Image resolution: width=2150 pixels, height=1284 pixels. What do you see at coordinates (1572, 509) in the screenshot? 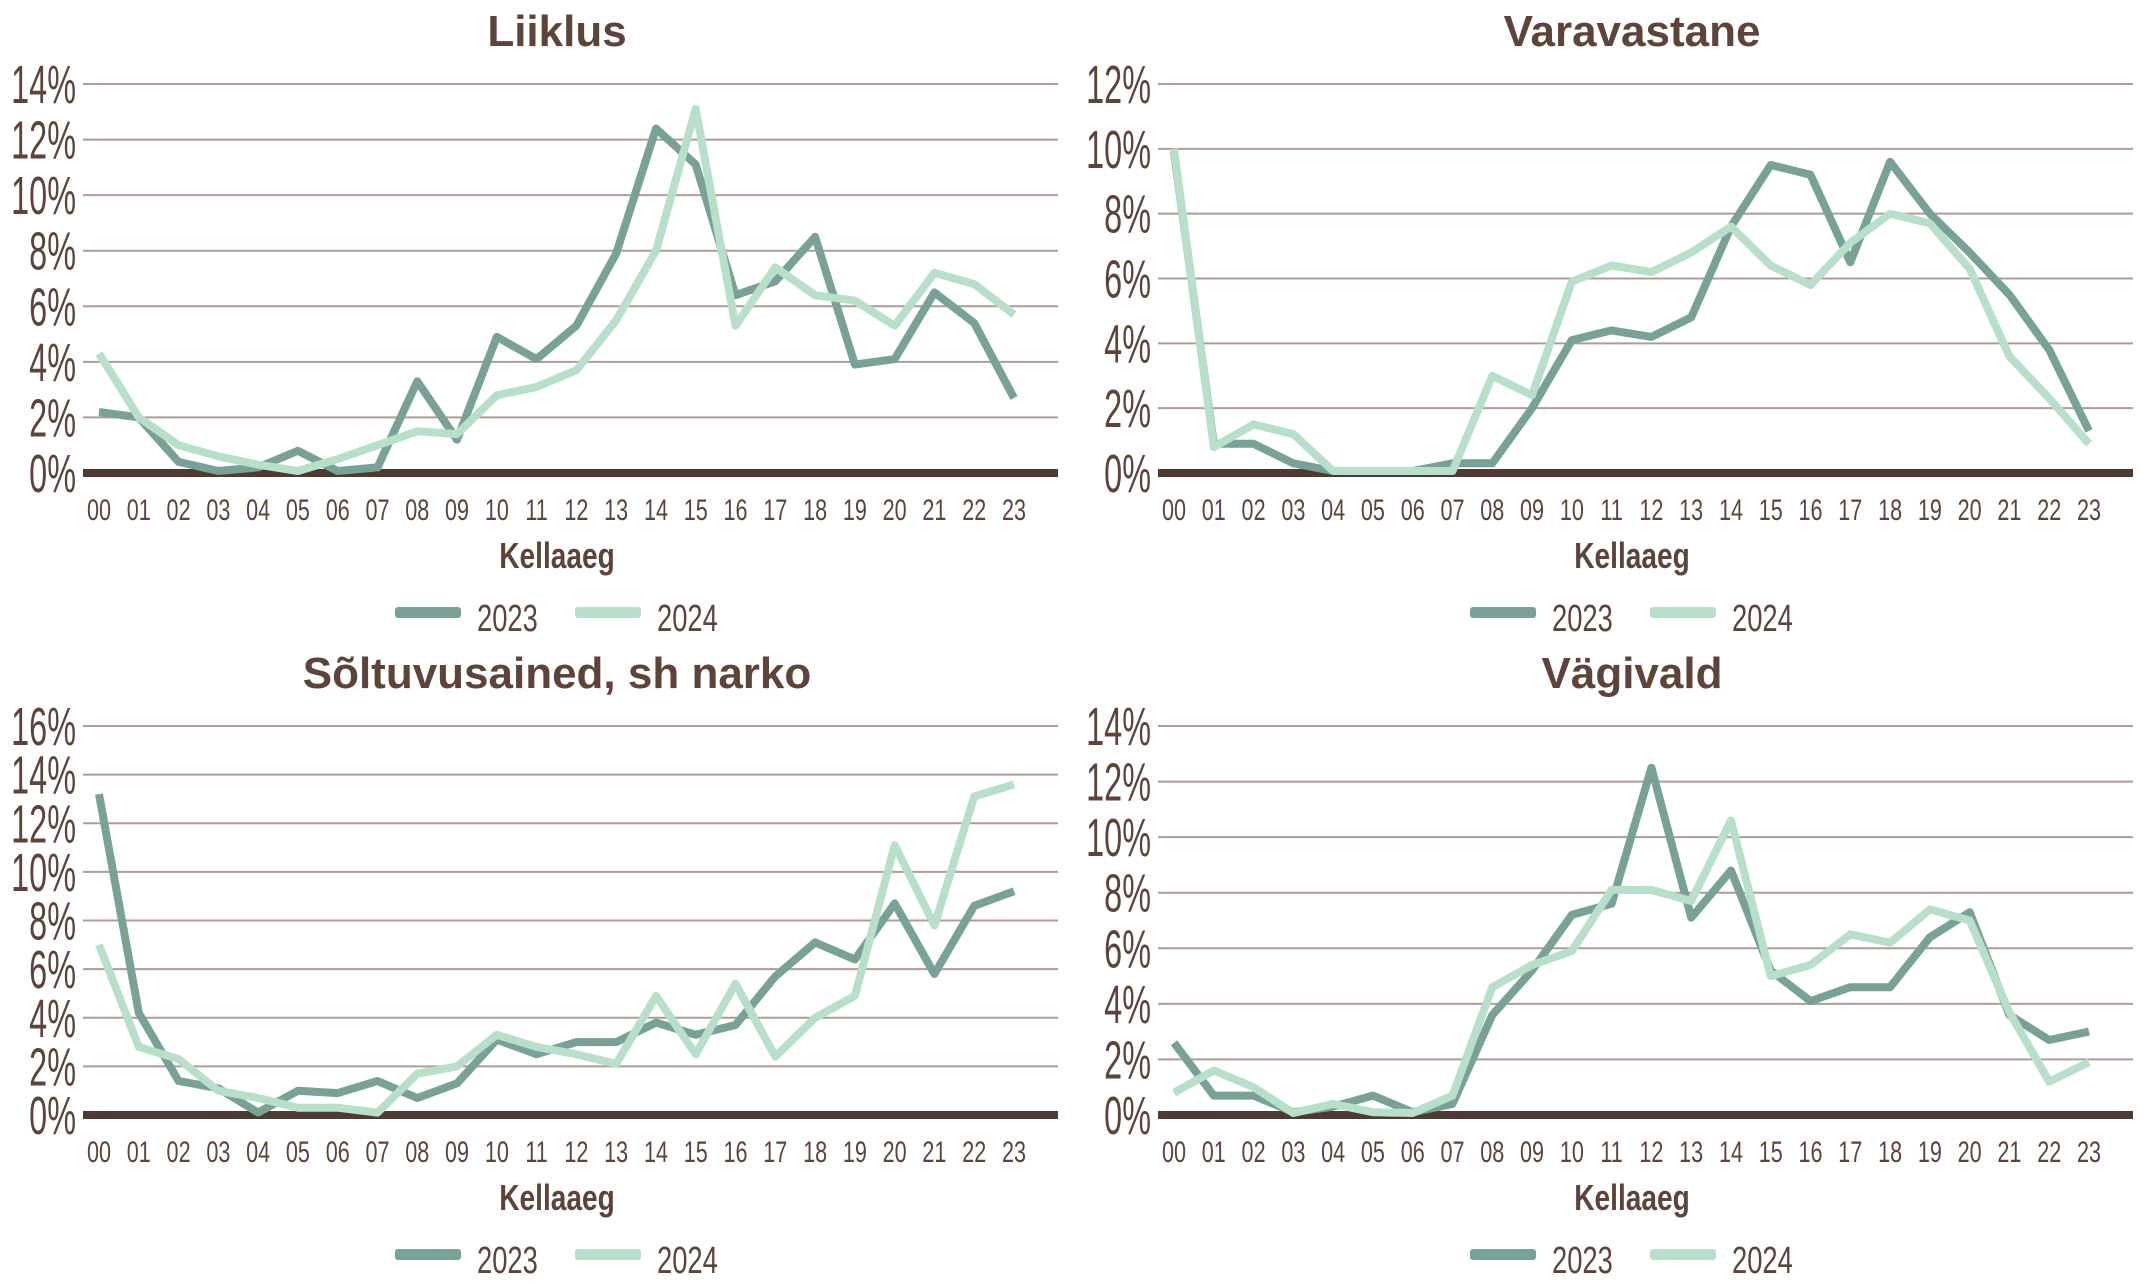
I see `x-tick-label: 10` at bounding box center [1572, 509].